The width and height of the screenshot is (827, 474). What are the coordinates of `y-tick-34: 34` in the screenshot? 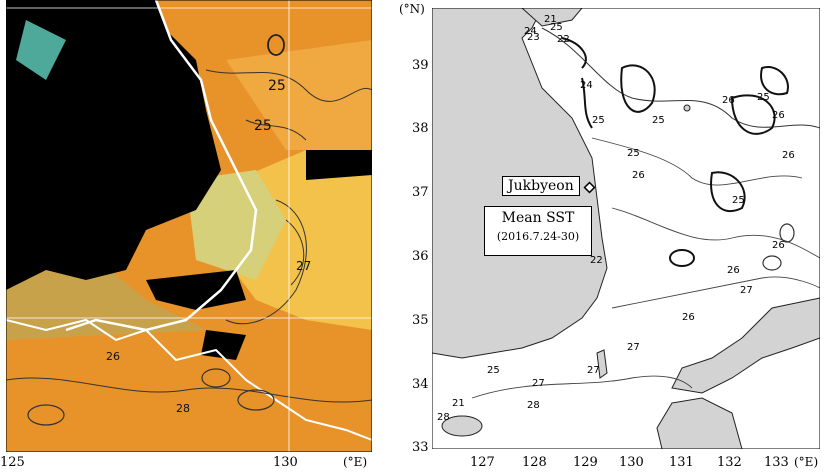 It's located at (420, 384).